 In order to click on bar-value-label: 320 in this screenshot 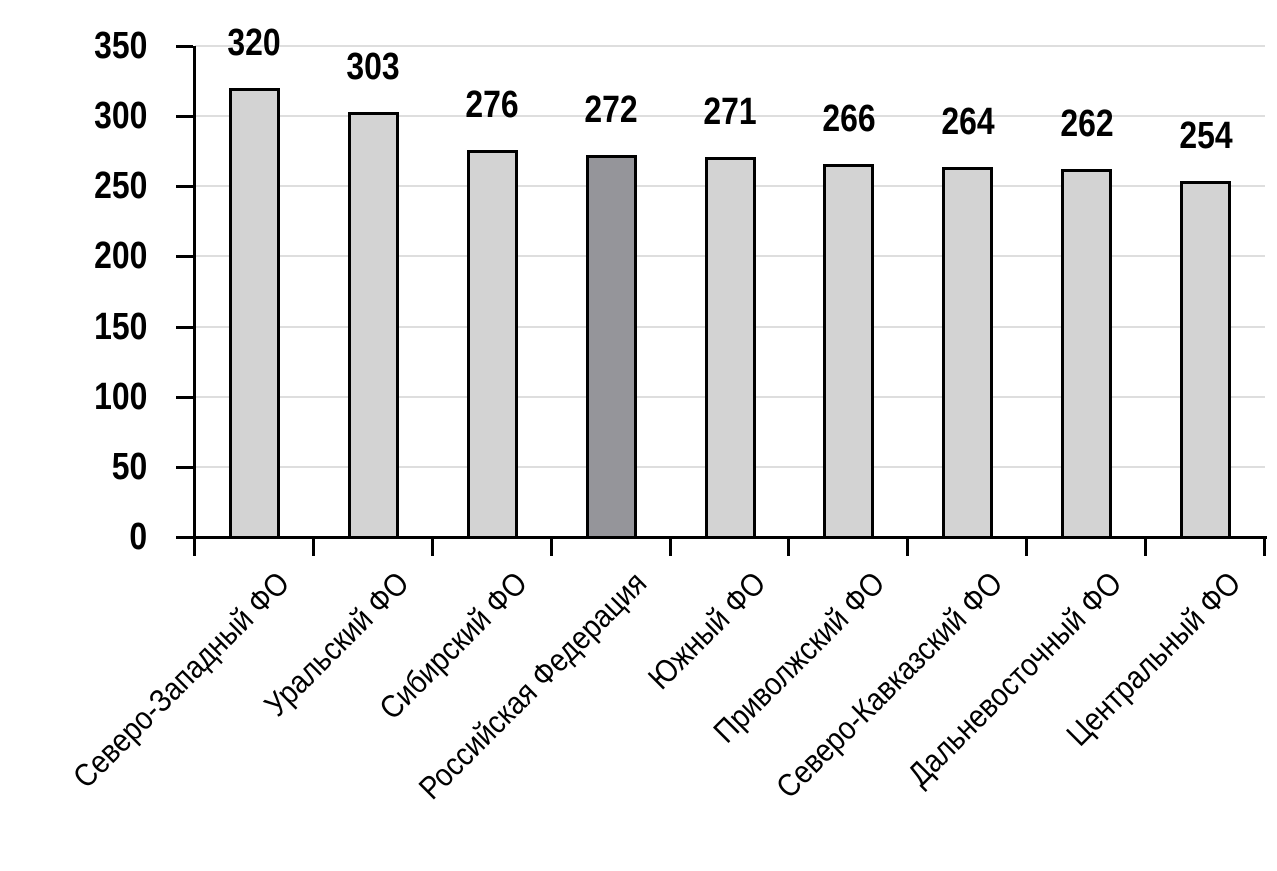, I will do `click(254, 43)`.